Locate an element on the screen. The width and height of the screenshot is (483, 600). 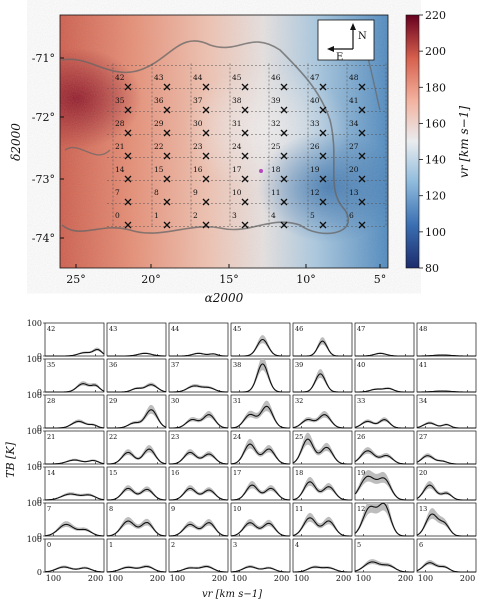
spectrum-panel-number: 26 is located at coordinates (361, 437).